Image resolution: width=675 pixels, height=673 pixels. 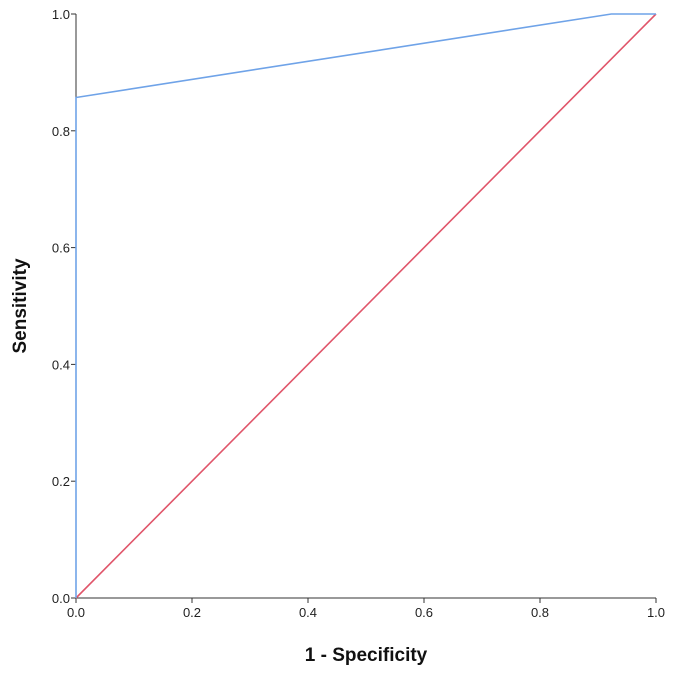 I want to click on y-axis-title: Sensitivity, so click(x=20, y=305).